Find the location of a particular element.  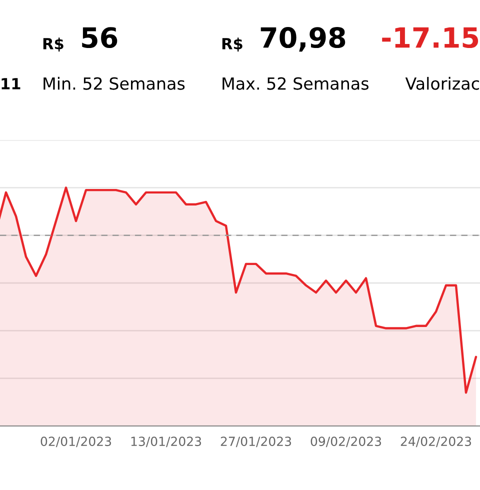

x-tick-label: 13/01/2023 is located at coordinates (166, 442).